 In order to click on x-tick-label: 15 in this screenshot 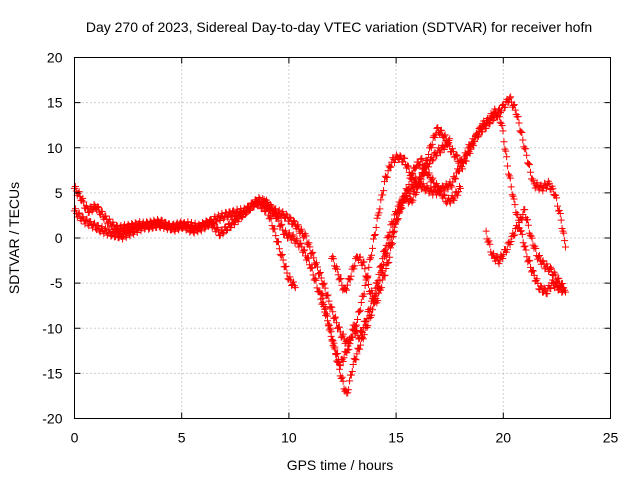, I will do `click(396, 438)`.